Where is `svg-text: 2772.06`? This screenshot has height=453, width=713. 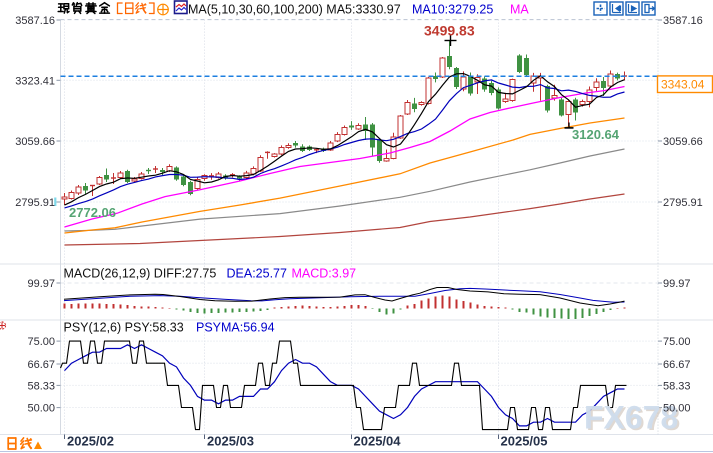 svg-text: 2772.06 is located at coordinates (92, 212).